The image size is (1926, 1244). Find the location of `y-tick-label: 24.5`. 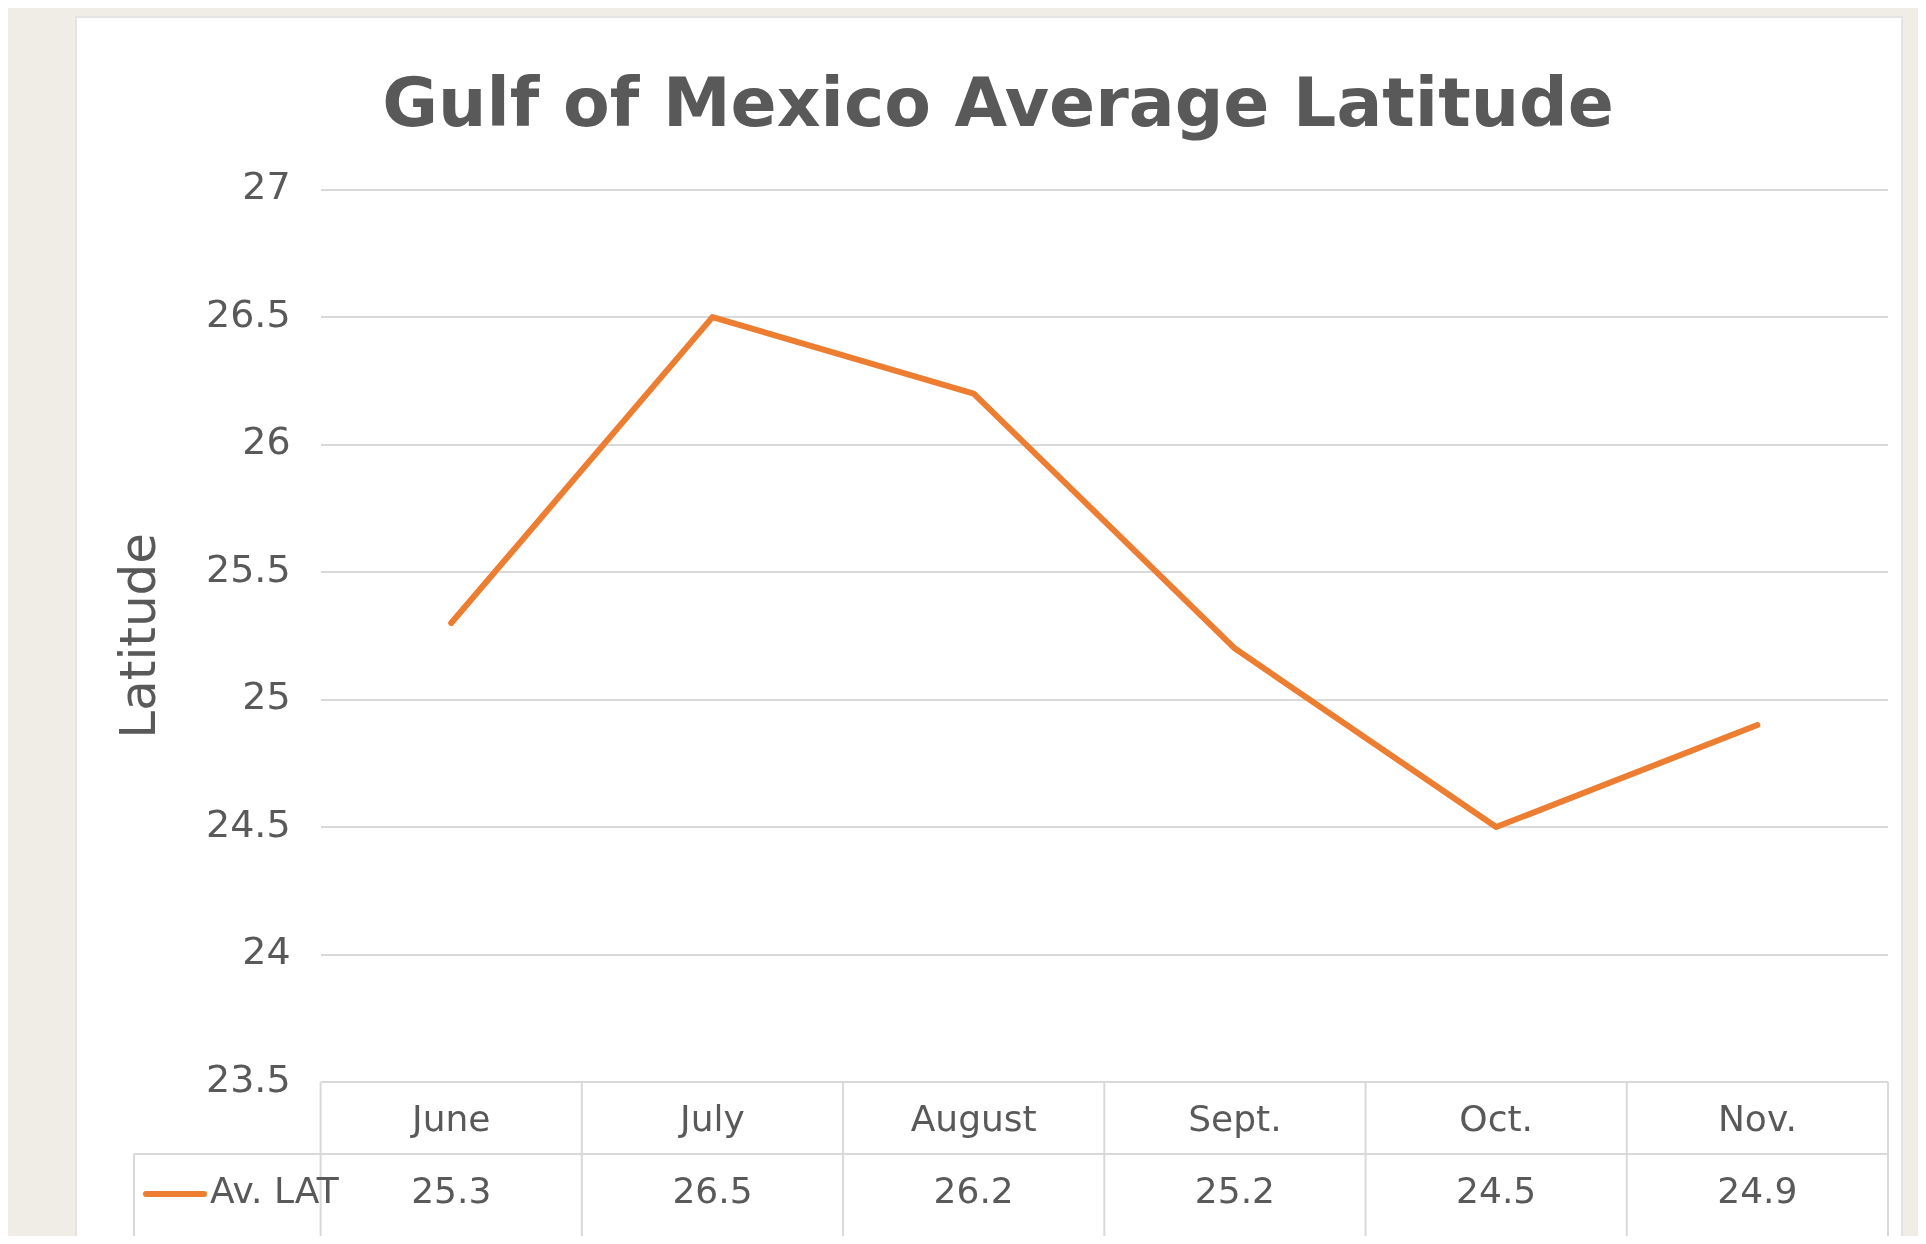

y-tick-label: 24.5 is located at coordinates (248, 823).